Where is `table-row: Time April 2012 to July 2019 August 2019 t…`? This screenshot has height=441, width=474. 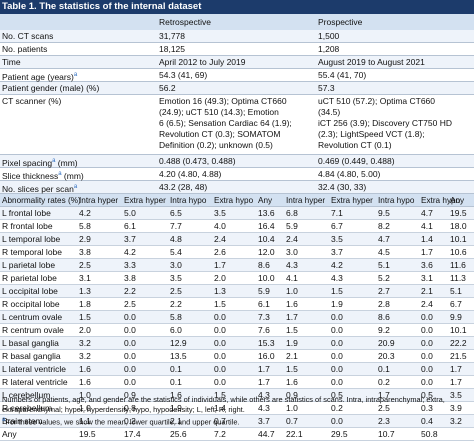 table-row: Time April 2012 to July 2019 August 2019 t… is located at coordinates (237, 62).